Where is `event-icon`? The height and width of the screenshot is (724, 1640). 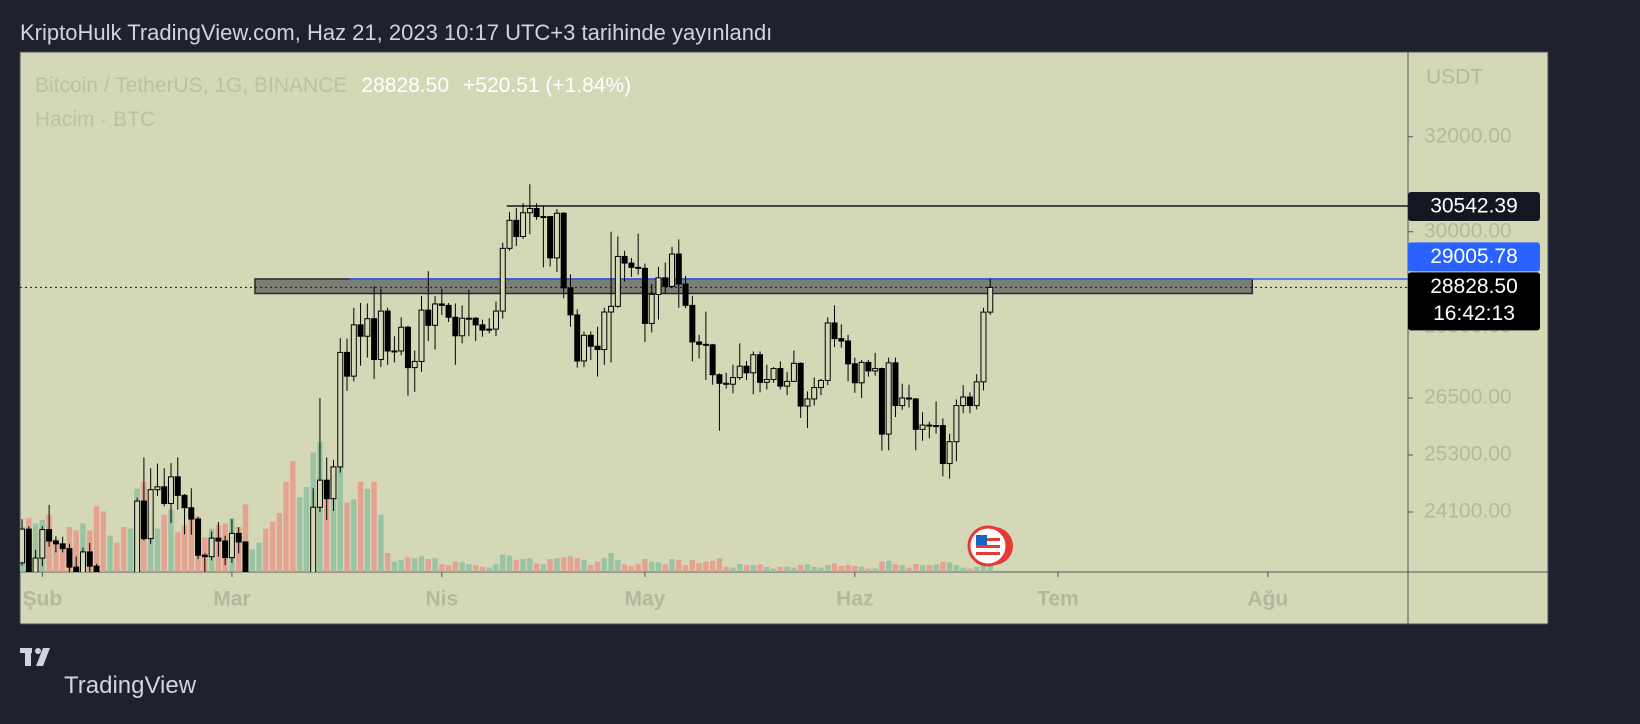 event-icon is located at coordinates (990, 546).